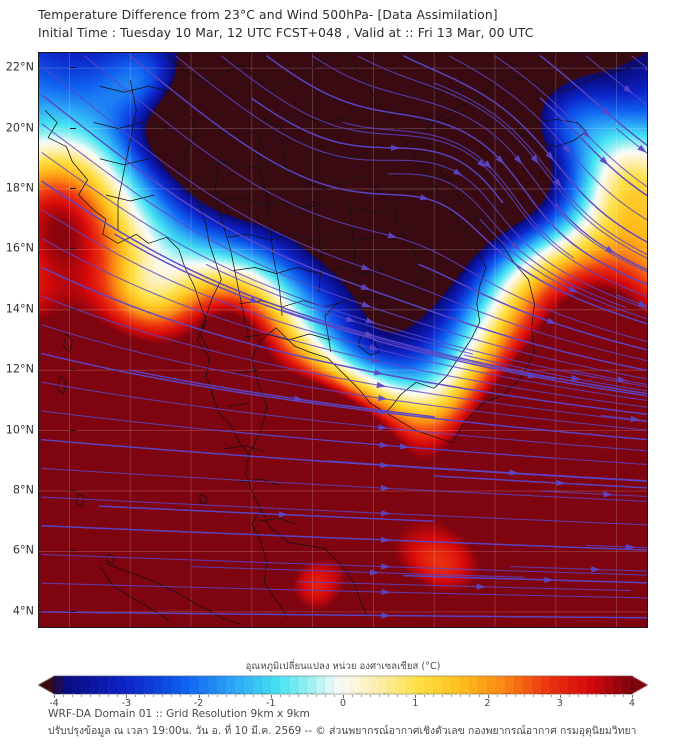  Describe the element at coordinates (19, 248) in the screenshot. I see `y-axis-tick-label: 16°N` at that location.